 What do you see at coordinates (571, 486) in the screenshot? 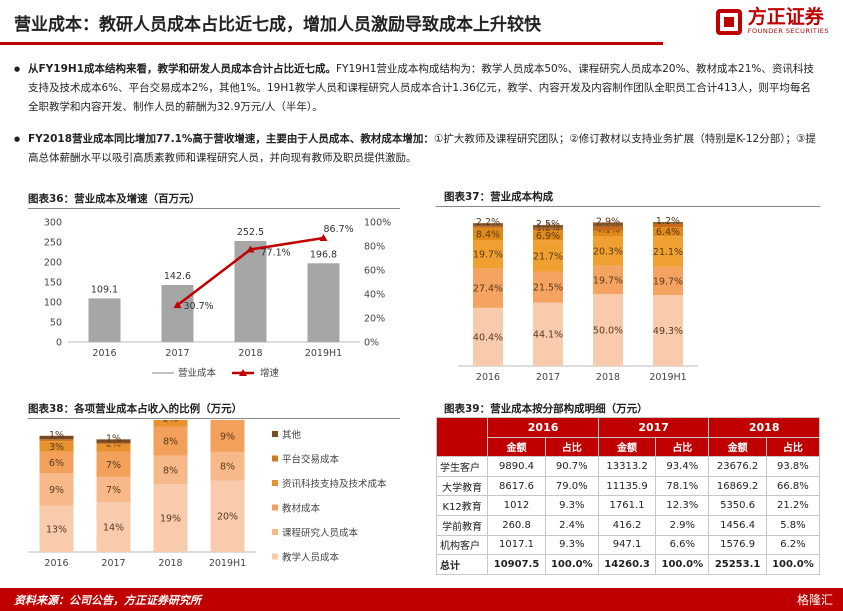
I see `table-cell: 79.0%` at bounding box center [571, 486].